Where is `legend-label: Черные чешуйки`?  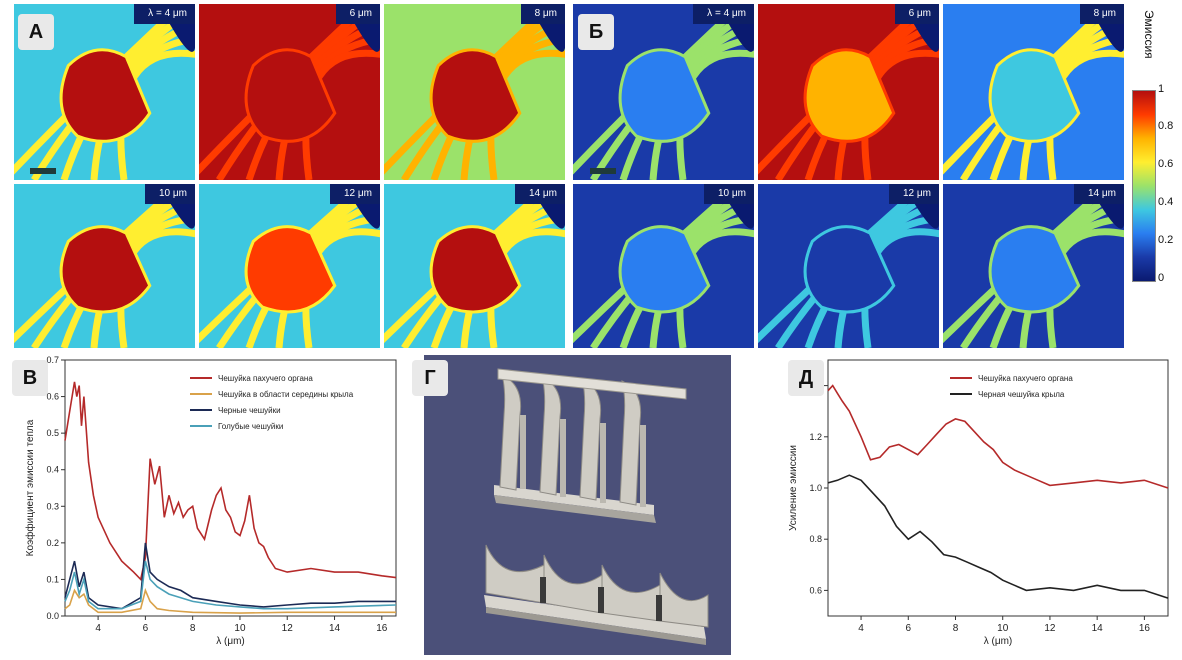
legend-label: Черные чешуйки is located at coordinates (249, 410).